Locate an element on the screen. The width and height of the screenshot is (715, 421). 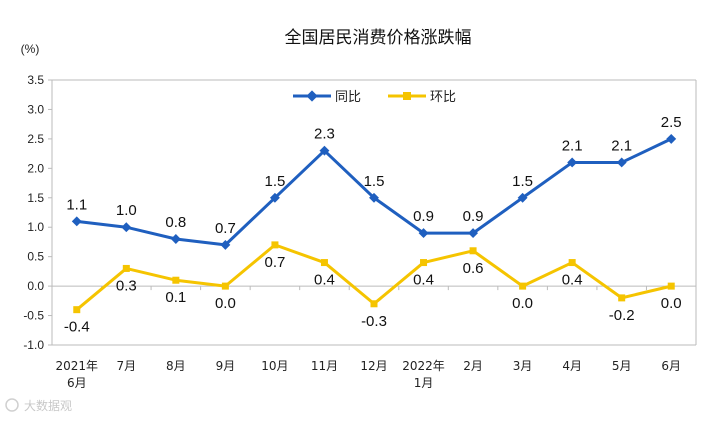
watermark-logo-icon is located at coordinates (12, 405).